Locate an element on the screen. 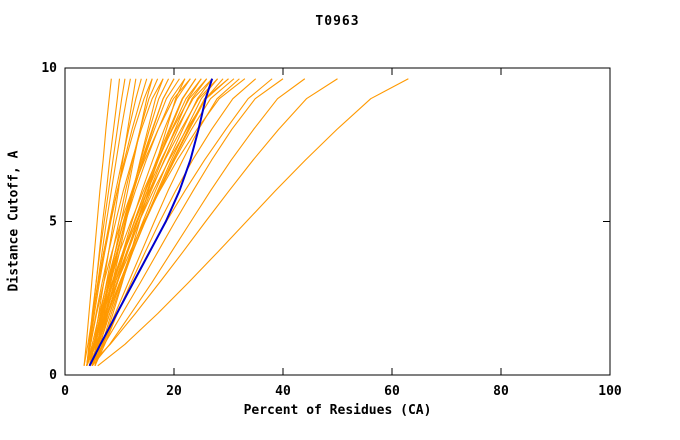 The width and height of the screenshot is (680, 440). y-tick-label: 5 is located at coordinates (53, 222).